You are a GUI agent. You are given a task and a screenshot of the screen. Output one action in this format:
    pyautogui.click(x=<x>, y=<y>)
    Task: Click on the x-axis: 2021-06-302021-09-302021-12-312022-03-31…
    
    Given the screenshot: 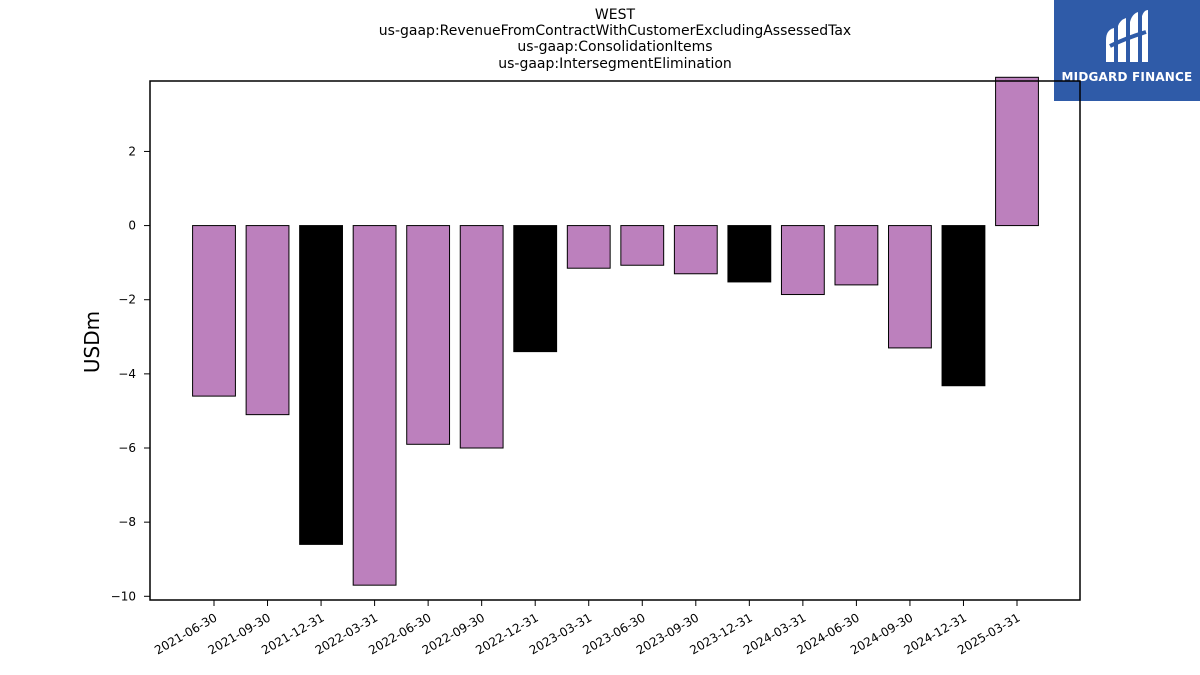 What is the action you would take?
    pyautogui.click(x=587, y=628)
    